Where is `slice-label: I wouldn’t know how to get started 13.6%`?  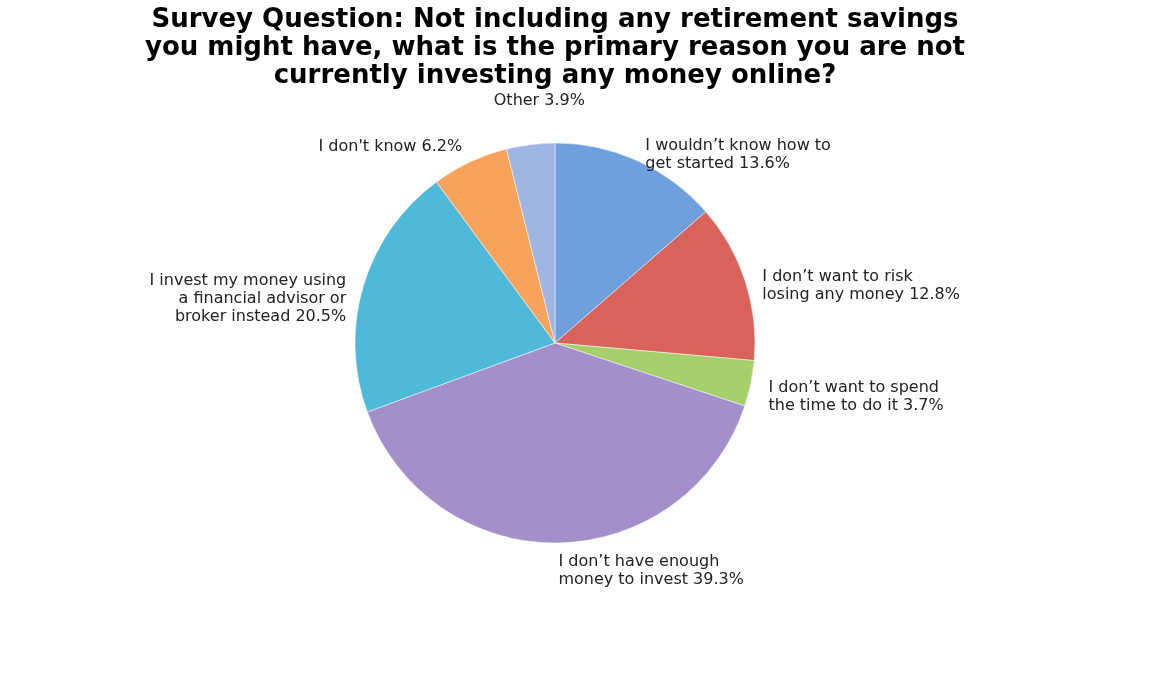 slice-label: I wouldn’t know how to get started 13.6% is located at coordinates (738, 153).